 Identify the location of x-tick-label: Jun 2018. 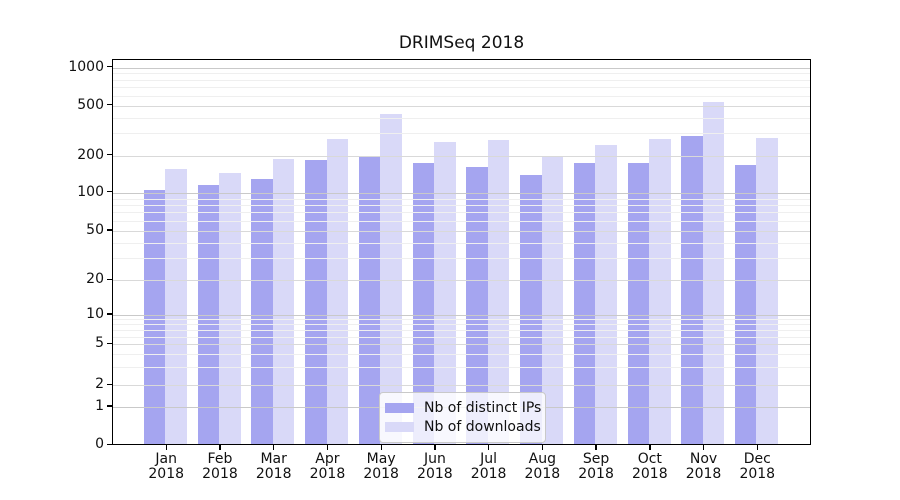
(435, 467).